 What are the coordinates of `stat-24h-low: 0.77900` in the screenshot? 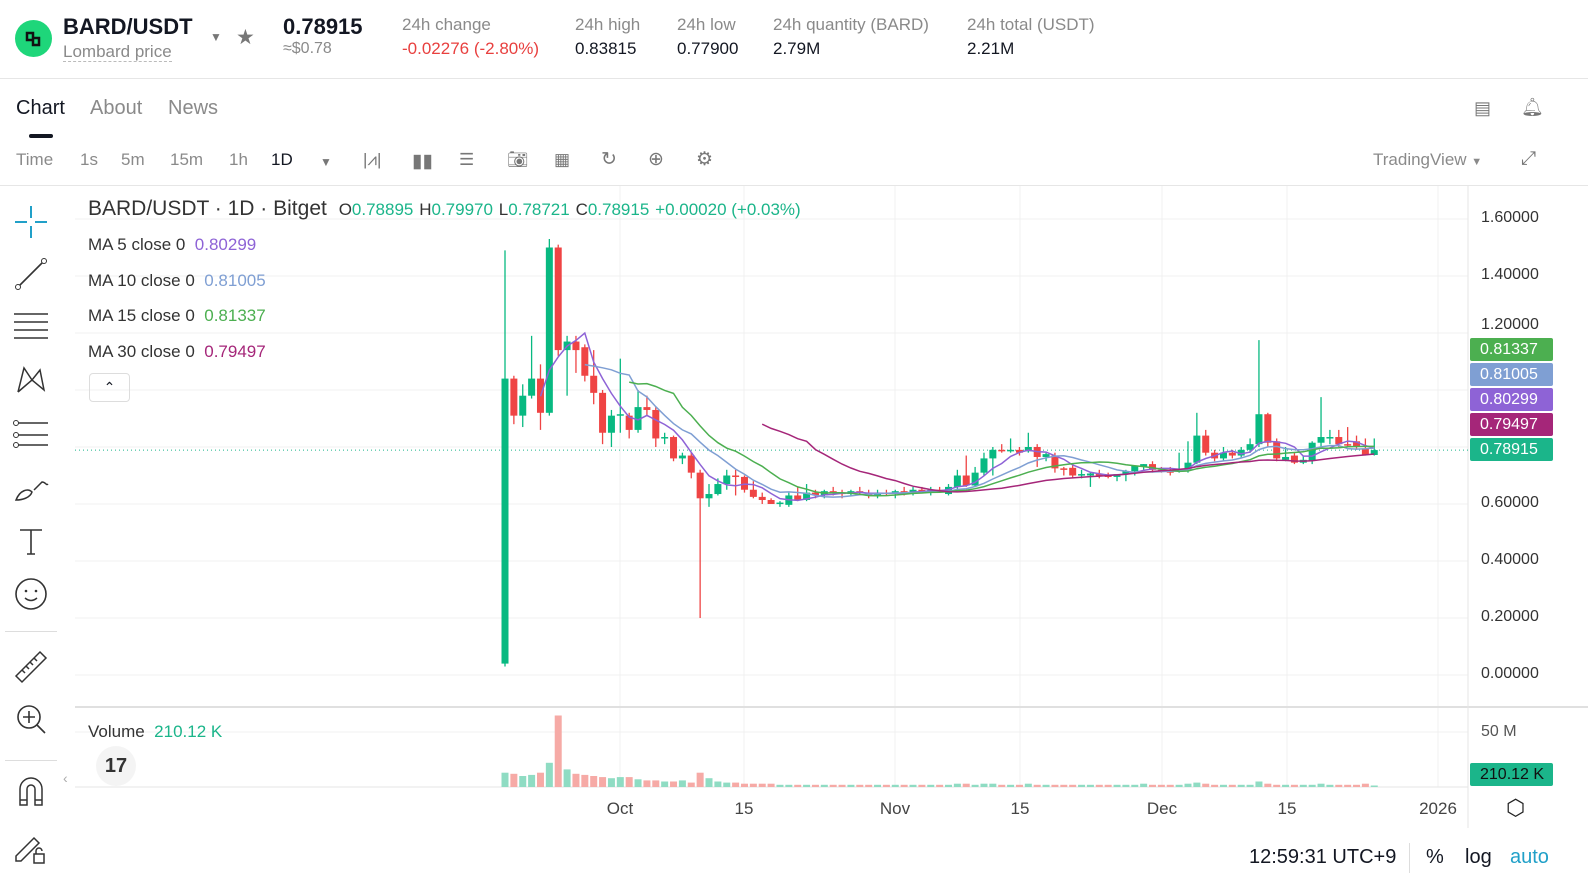 It's located at (708, 48).